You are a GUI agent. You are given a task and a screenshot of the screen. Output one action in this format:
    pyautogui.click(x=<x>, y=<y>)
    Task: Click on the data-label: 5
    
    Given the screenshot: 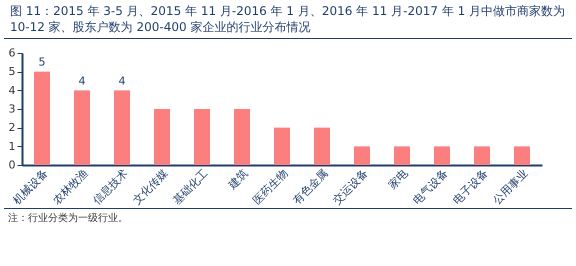 What is the action you would take?
    pyautogui.click(x=42, y=62)
    